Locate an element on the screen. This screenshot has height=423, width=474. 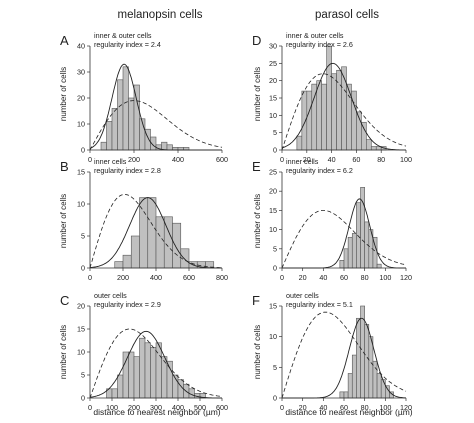
ytick-label-a-2: 20 is located at coordinates (81, 98).